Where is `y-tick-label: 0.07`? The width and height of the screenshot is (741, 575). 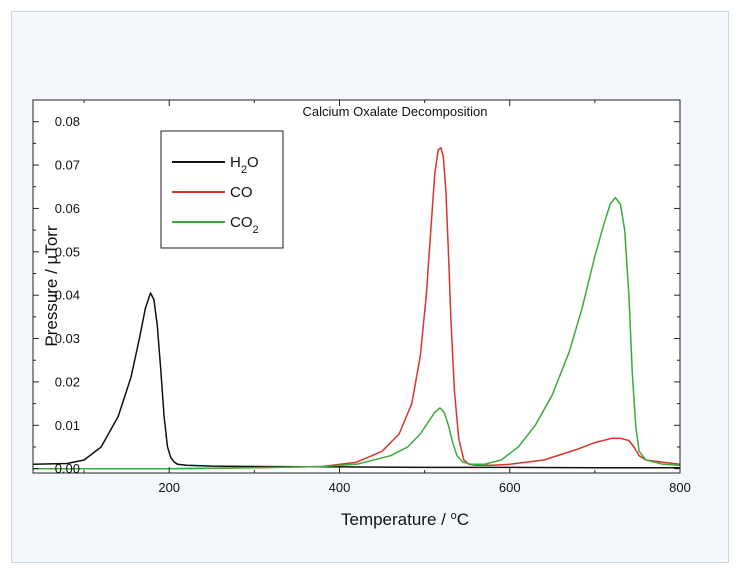
y-tick-label: 0.07 is located at coordinates (67, 165).